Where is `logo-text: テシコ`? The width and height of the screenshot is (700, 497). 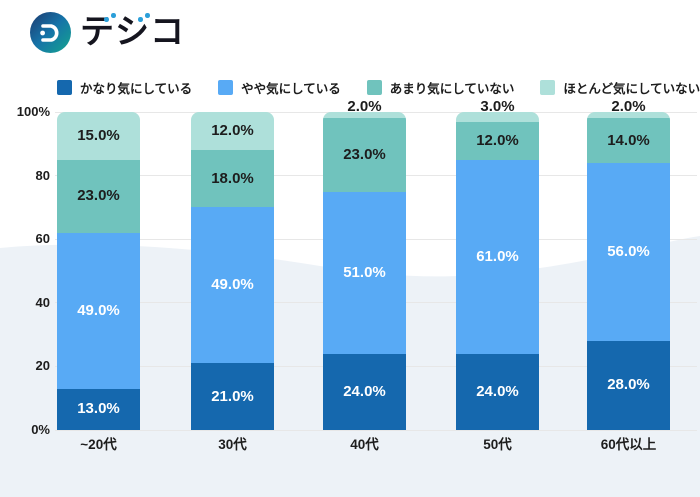 logo-text: テシコ is located at coordinates (132, 32).